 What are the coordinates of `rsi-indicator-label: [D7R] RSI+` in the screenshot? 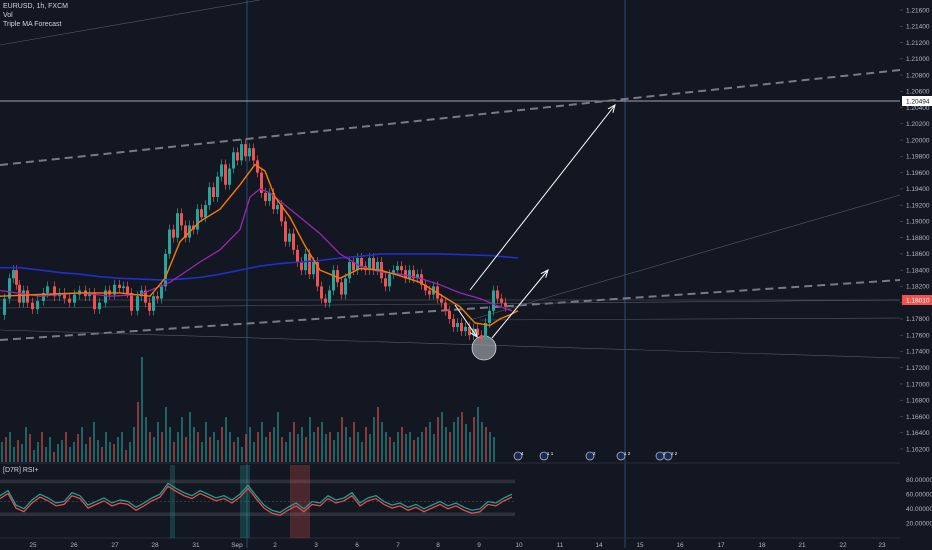 It's located at (21, 470).